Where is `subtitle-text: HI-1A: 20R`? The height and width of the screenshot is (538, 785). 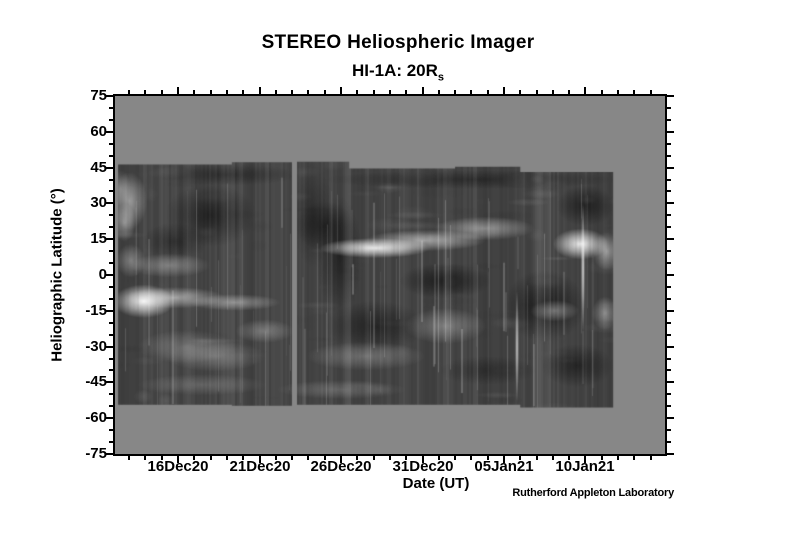
subtitle-text: HI-1A: 20R is located at coordinates (394, 70).